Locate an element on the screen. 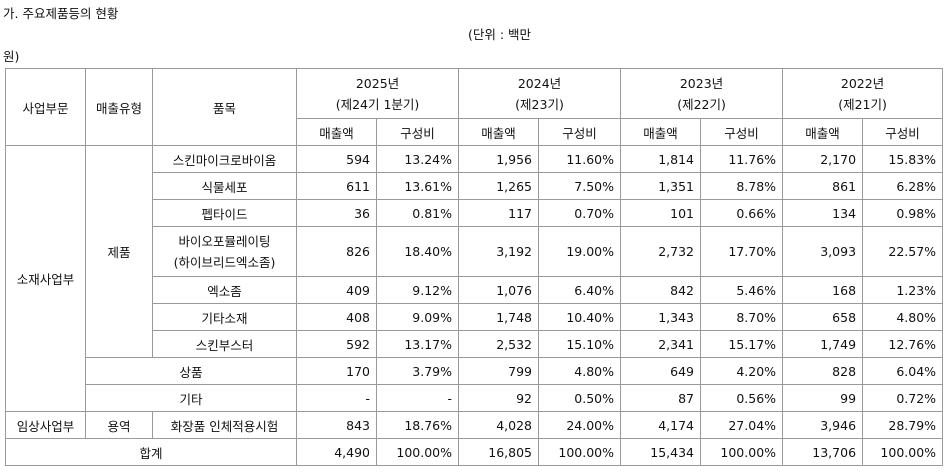 This screenshot has width=945, height=472. period-header: 2024년 (제23기) is located at coordinates (539, 93).